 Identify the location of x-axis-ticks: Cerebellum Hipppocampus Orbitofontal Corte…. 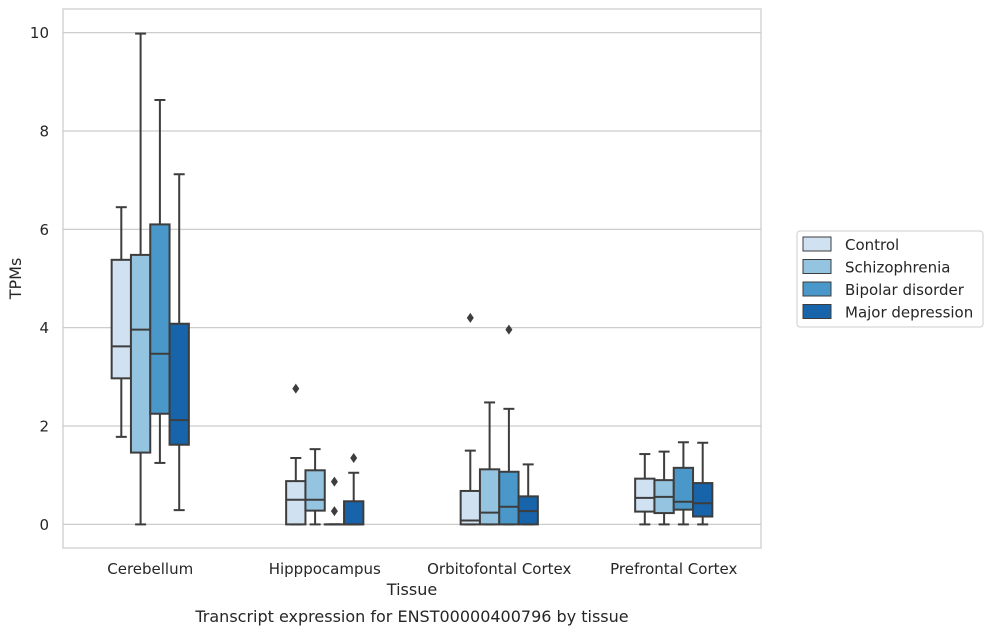
(422, 569).